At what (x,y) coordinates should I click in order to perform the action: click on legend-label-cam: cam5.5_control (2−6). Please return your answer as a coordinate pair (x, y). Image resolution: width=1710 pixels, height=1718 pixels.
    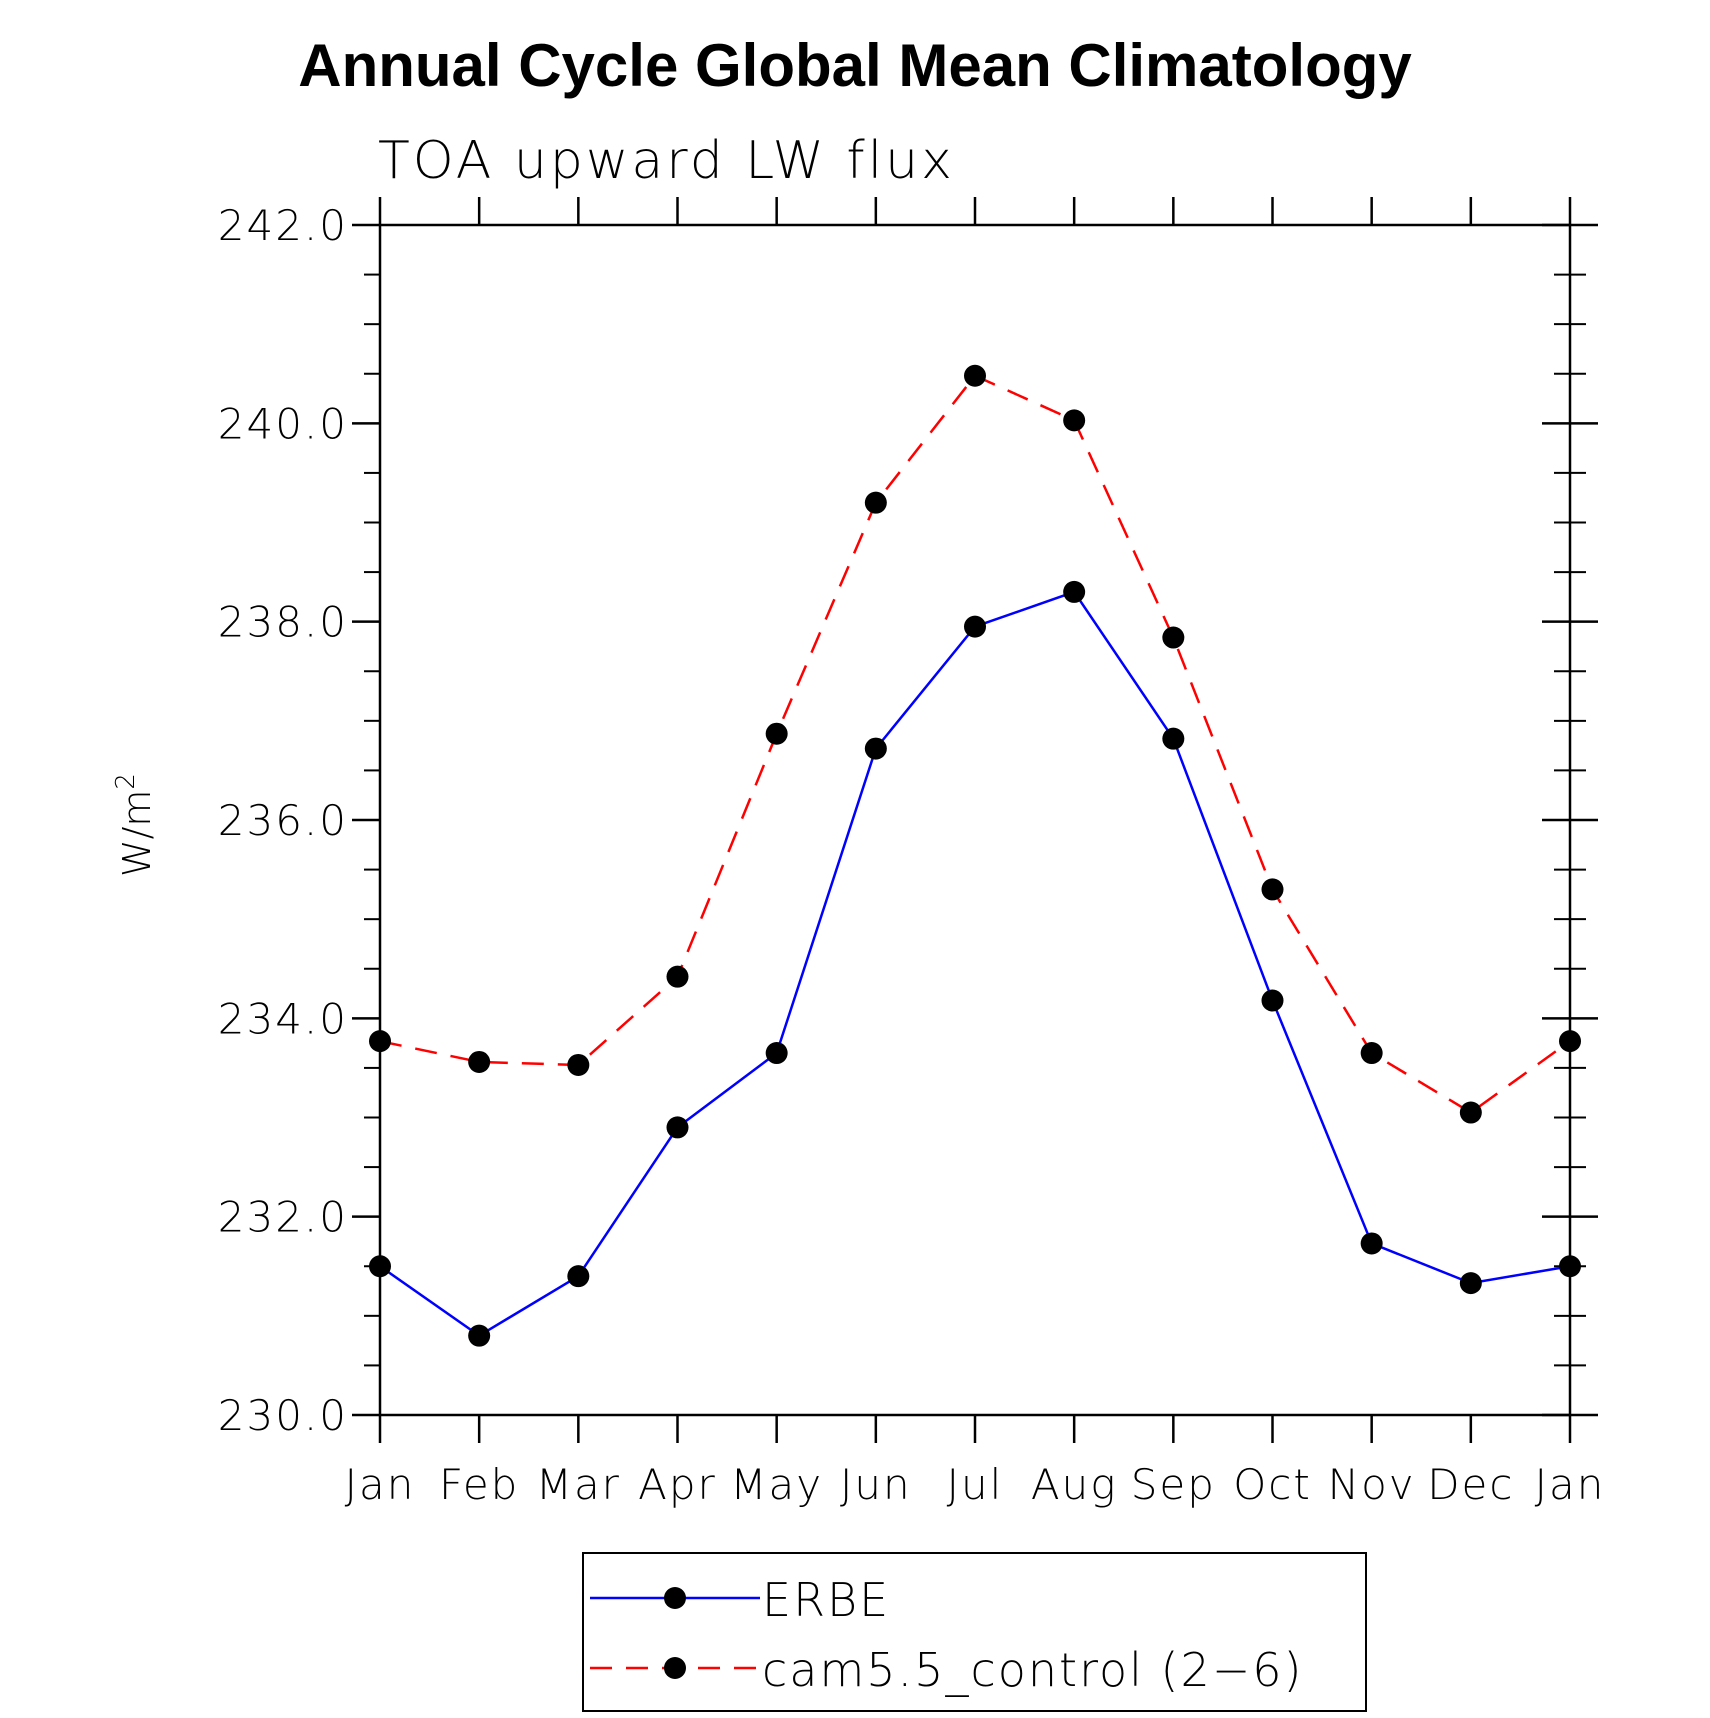
    Looking at the image, I should click on (1033, 1670).